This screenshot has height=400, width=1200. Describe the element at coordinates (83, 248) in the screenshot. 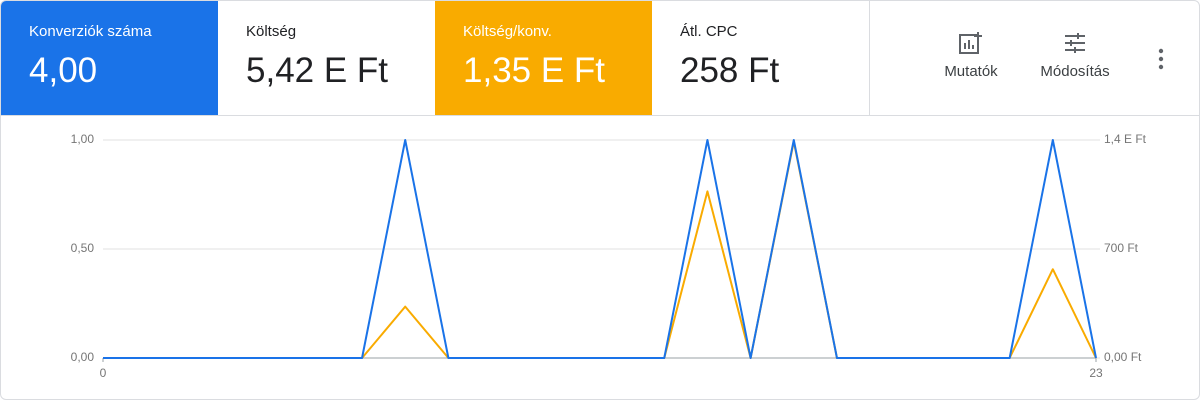

I see `y-tick-label: 0,50` at that location.